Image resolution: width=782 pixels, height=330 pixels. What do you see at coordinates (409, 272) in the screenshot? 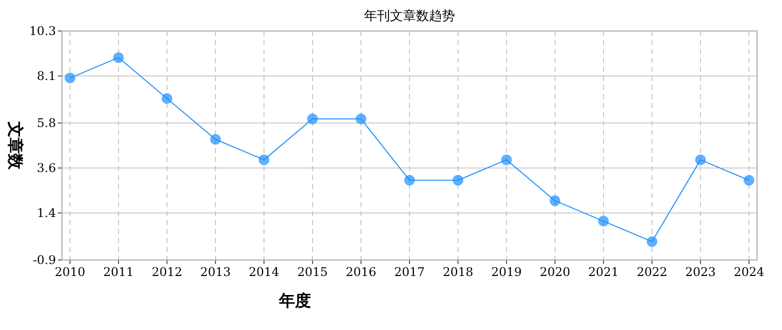
I see `x-tick-label: 2017` at bounding box center [409, 272].